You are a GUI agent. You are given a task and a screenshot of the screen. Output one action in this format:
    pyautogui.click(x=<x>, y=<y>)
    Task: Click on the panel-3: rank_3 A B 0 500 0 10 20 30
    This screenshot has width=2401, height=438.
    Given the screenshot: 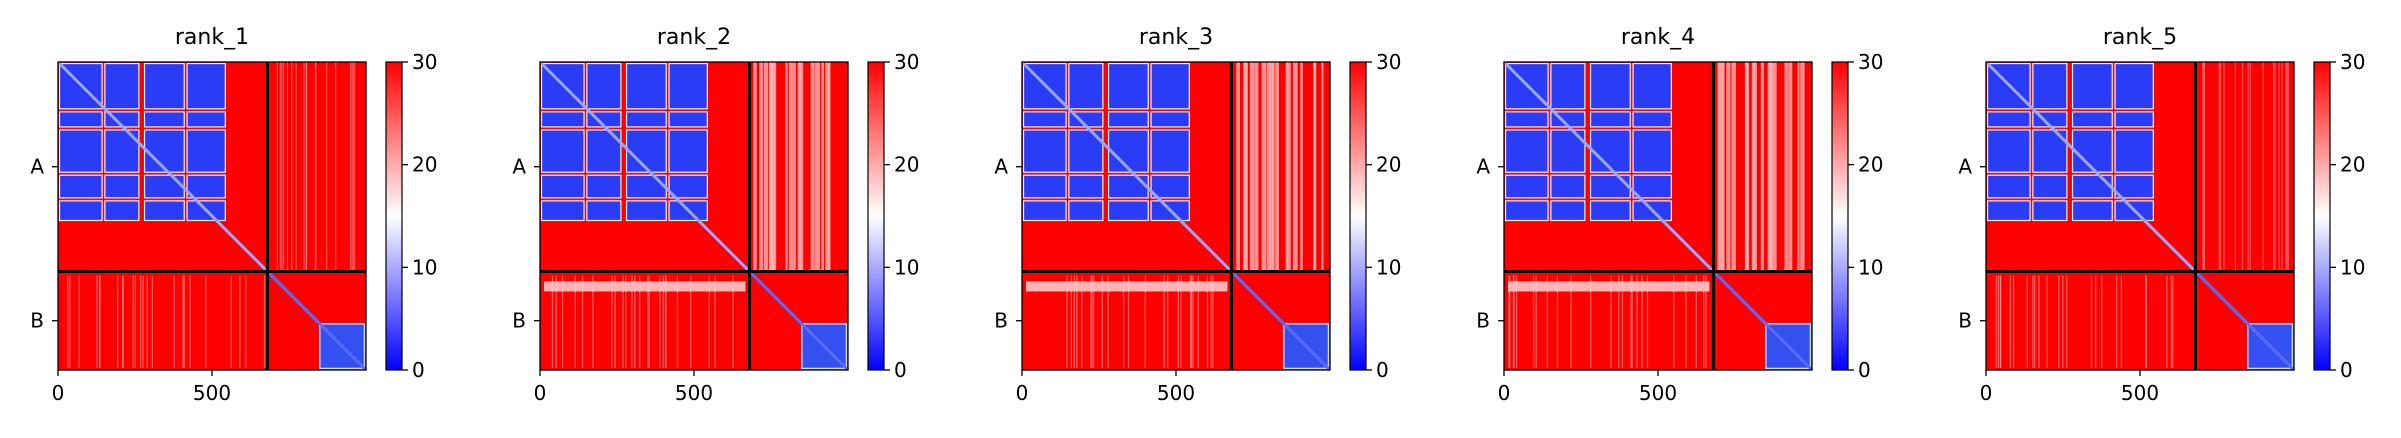 What is the action you would take?
    pyautogui.click(x=1197, y=215)
    